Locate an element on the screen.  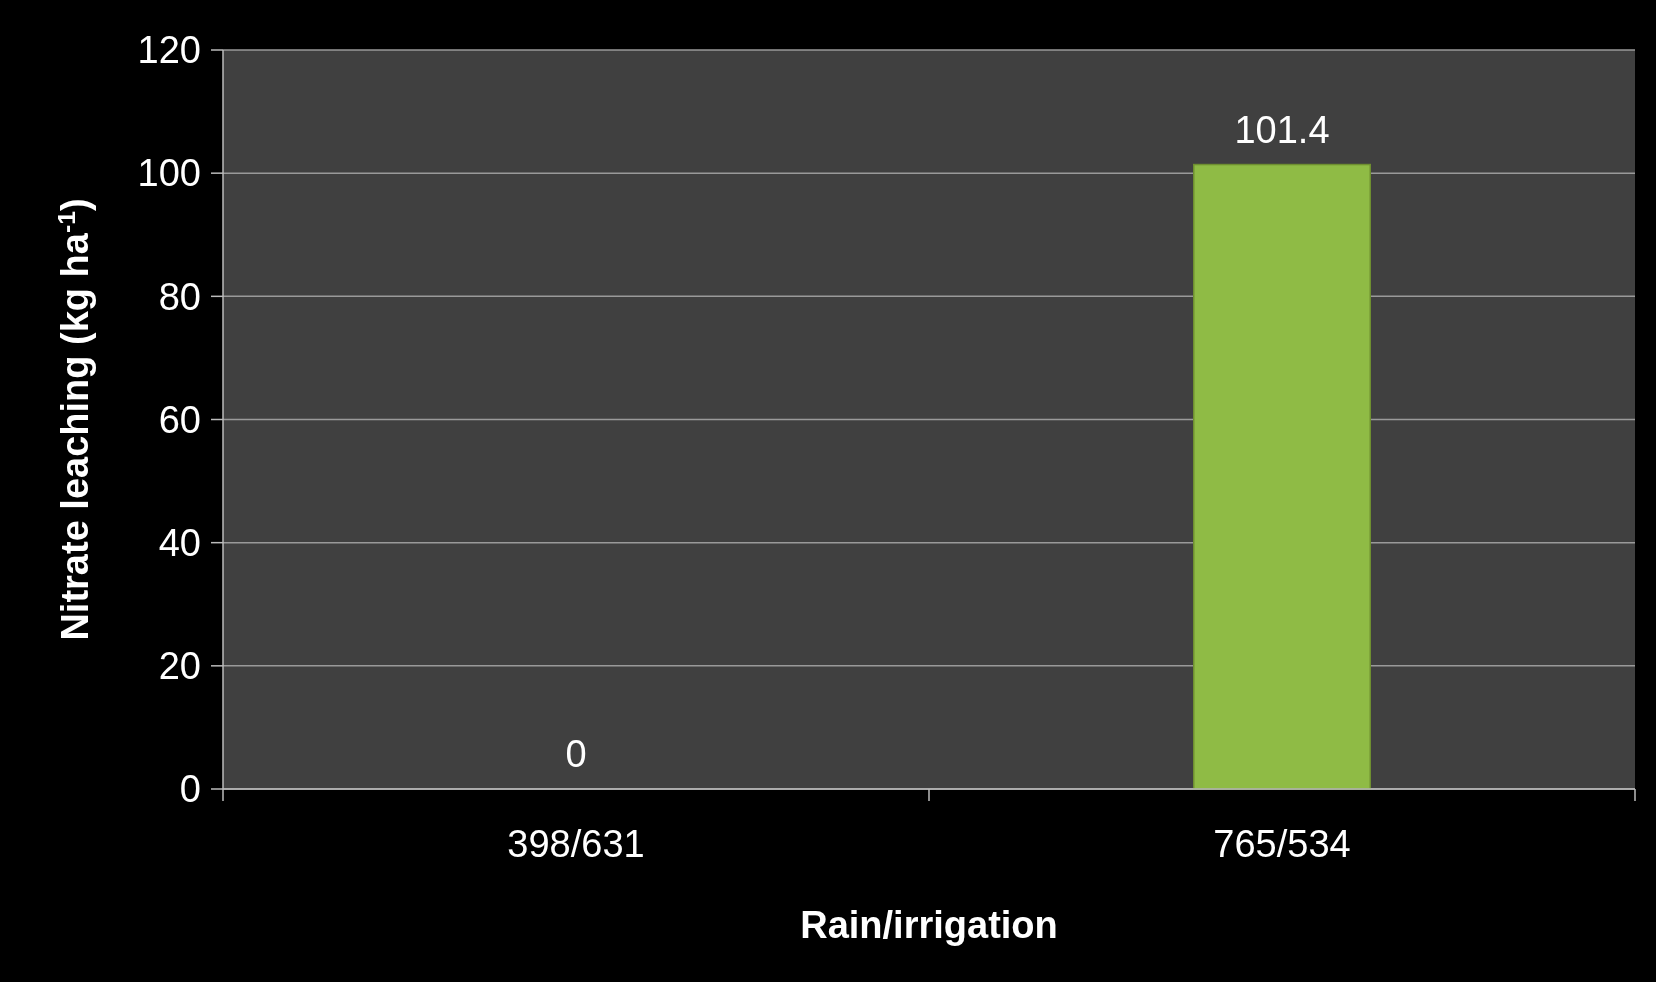
data-label: 101.4 is located at coordinates (1282, 129).